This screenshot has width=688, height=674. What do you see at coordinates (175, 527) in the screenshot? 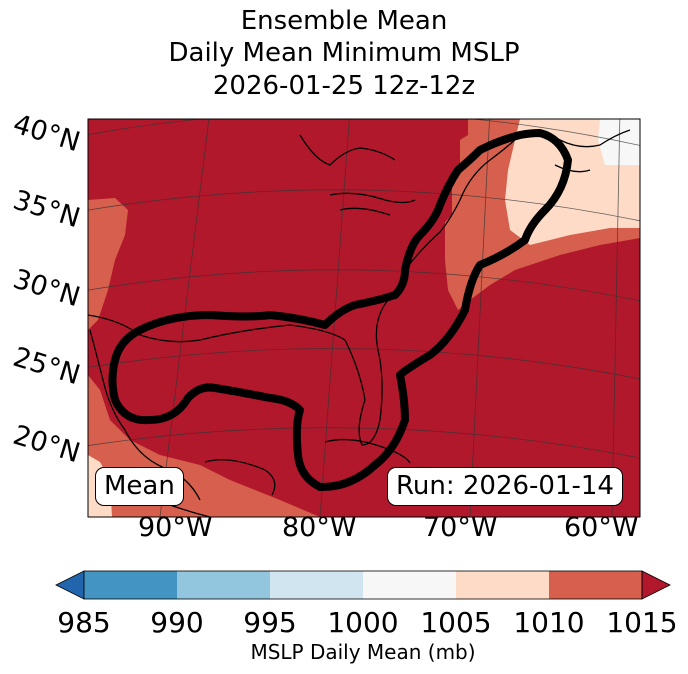
I see `lon-label-90: 90°W` at bounding box center [175, 527].